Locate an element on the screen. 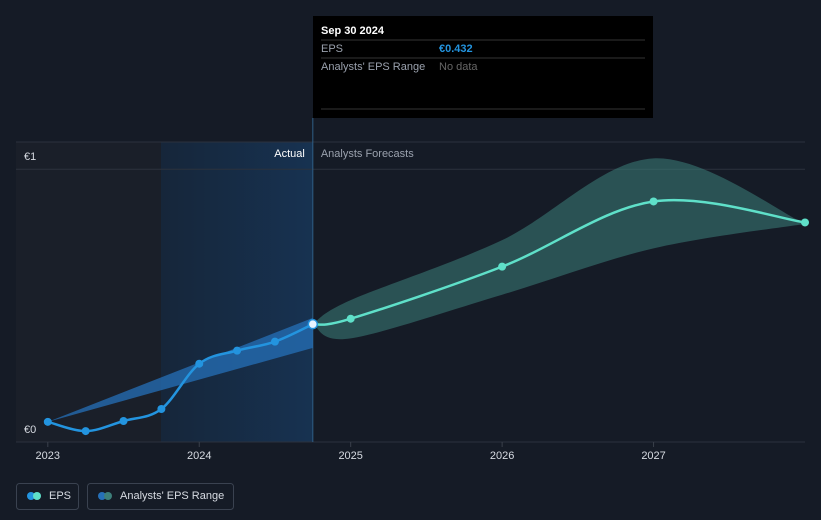 This screenshot has height=520, width=821. x-tick-label: 2024 is located at coordinates (199, 456).